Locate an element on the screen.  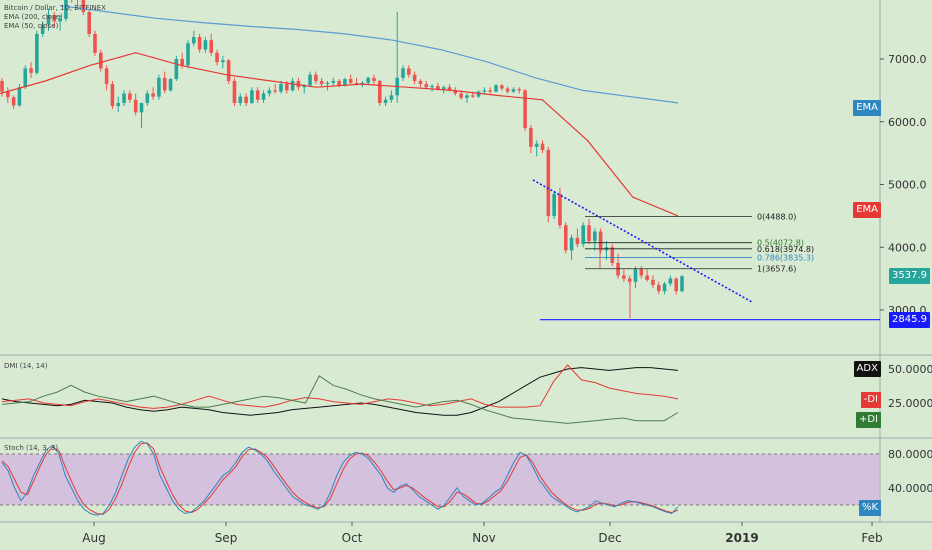
price-tick-label: 6000.0 is located at coordinates (907, 122).